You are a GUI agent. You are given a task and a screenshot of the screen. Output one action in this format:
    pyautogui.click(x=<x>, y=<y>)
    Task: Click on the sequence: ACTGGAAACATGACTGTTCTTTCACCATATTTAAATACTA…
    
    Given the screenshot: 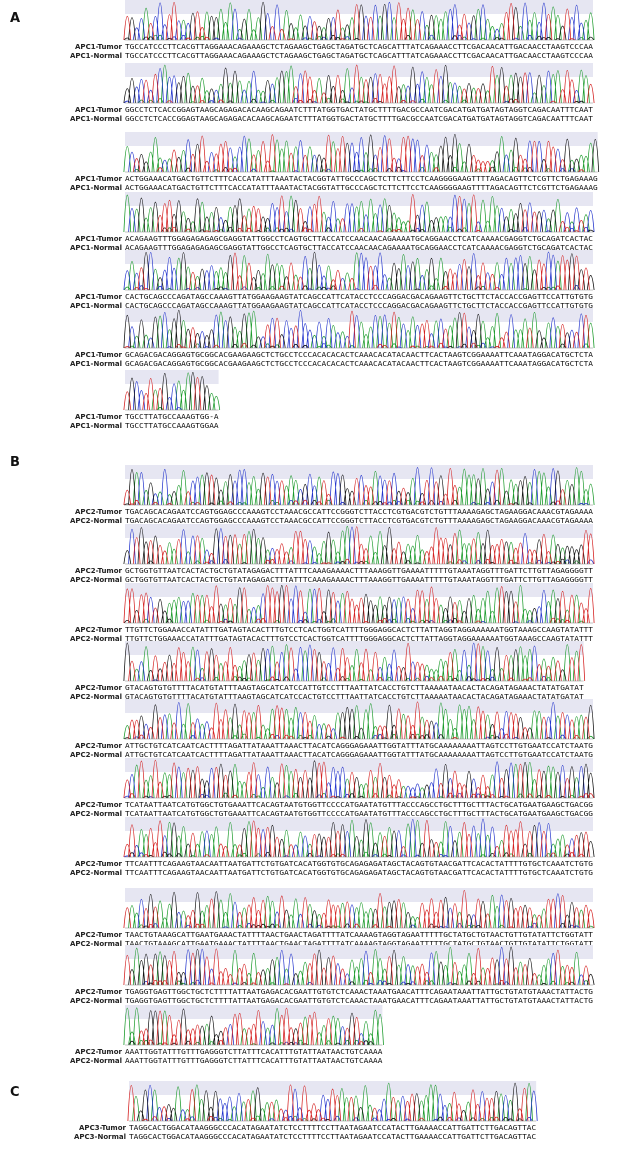 What is the action you would take?
    pyautogui.click(x=361, y=178)
    